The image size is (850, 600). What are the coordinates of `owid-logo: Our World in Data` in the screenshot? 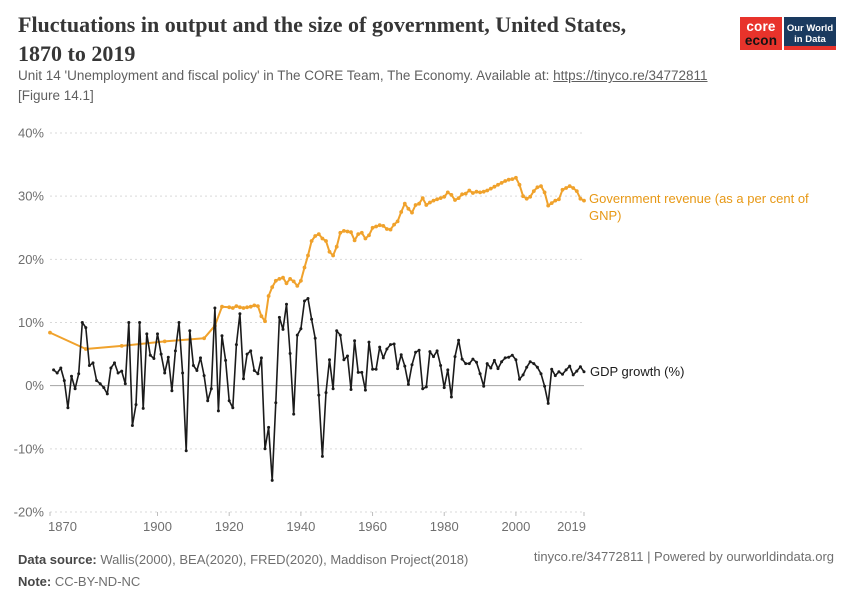 It's located at (810, 33).